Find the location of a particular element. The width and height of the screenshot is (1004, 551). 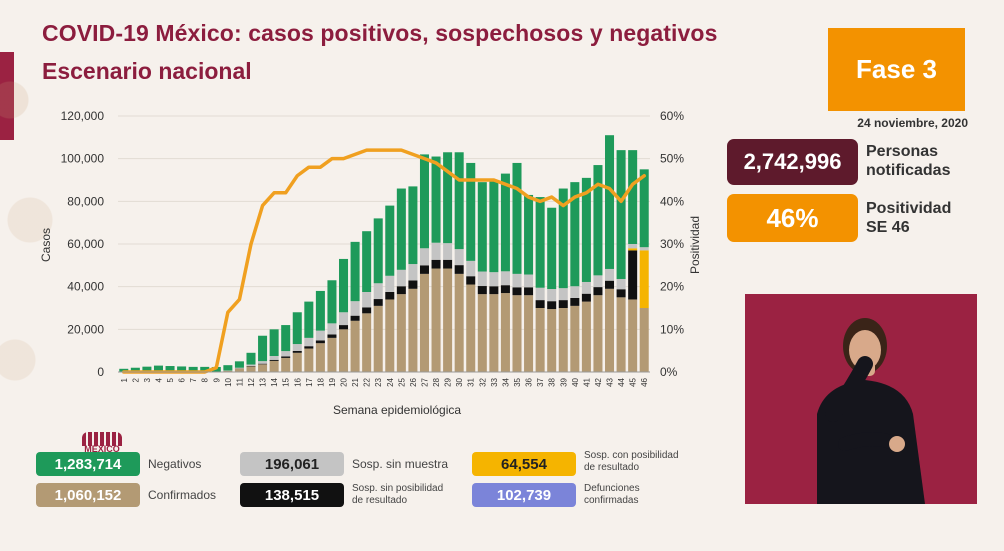

x-tick-label: 38 is located at coordinates (552, 381).